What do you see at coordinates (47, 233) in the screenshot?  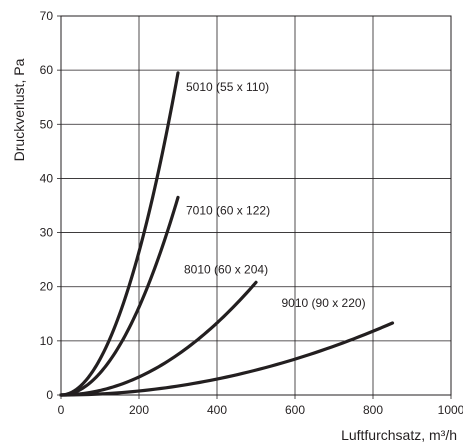 I see `y-tick-label: 30` at bounding box center [47, 233].